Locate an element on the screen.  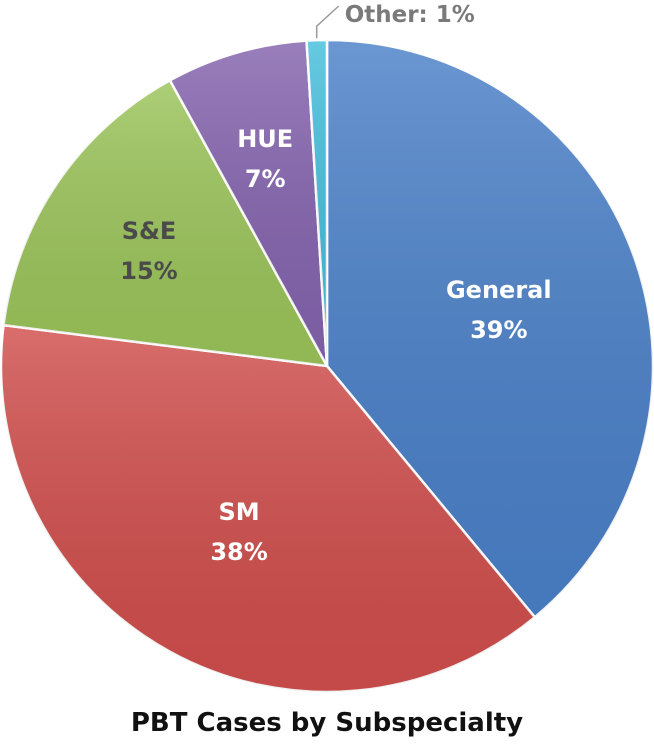
data-label-name: General is located at coordinates (499, 290).